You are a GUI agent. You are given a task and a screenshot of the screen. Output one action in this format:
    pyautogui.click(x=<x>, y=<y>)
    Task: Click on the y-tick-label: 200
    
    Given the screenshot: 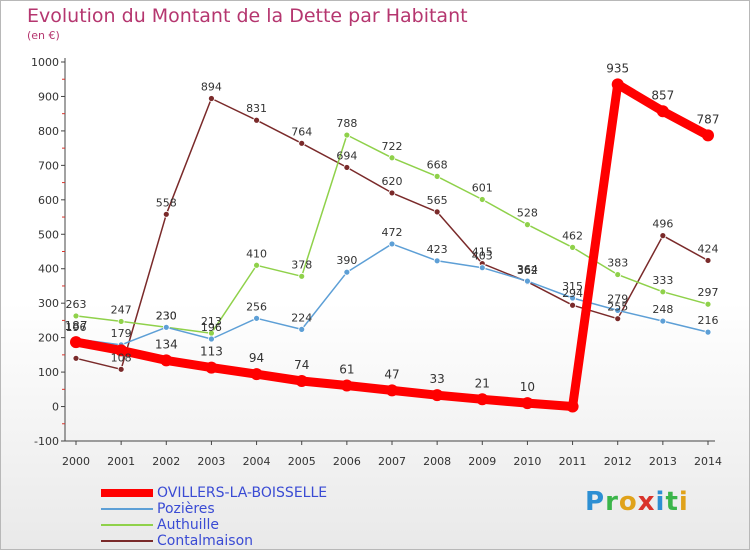 What is the action you would take?
    pyautogui.click(x=48, y=338)
    